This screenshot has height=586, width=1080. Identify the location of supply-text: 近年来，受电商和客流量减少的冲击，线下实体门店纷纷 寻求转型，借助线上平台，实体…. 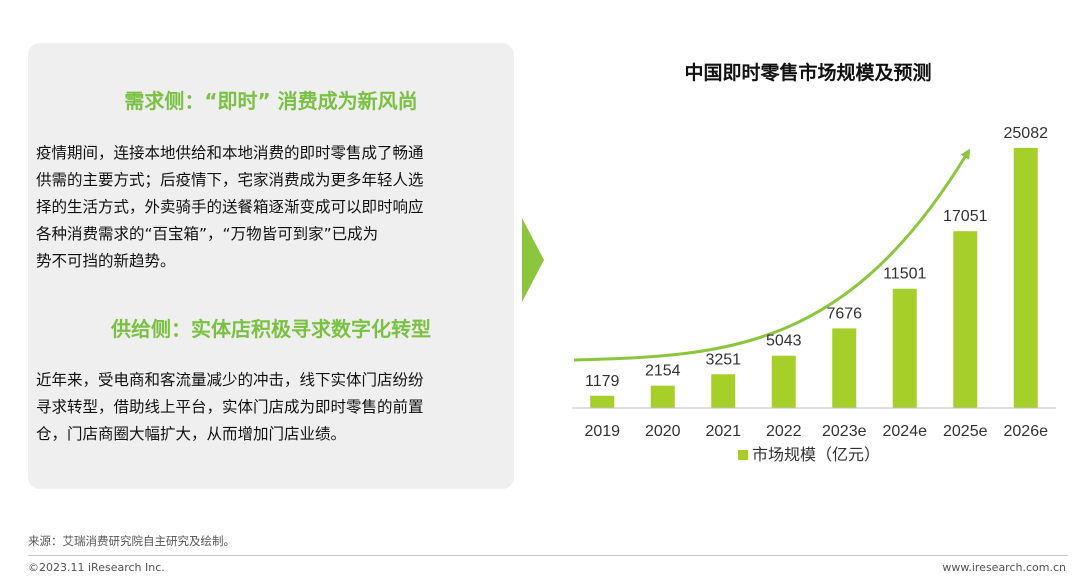
(271, 407).